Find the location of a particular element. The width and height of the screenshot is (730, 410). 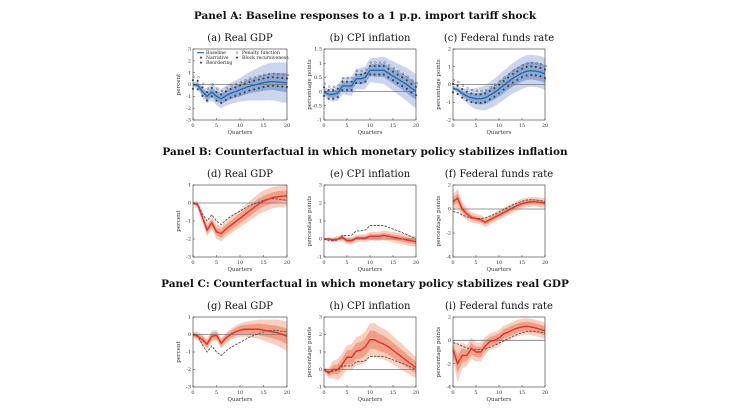

x-axis-label: Quarters is located at coordinates (370, 400).